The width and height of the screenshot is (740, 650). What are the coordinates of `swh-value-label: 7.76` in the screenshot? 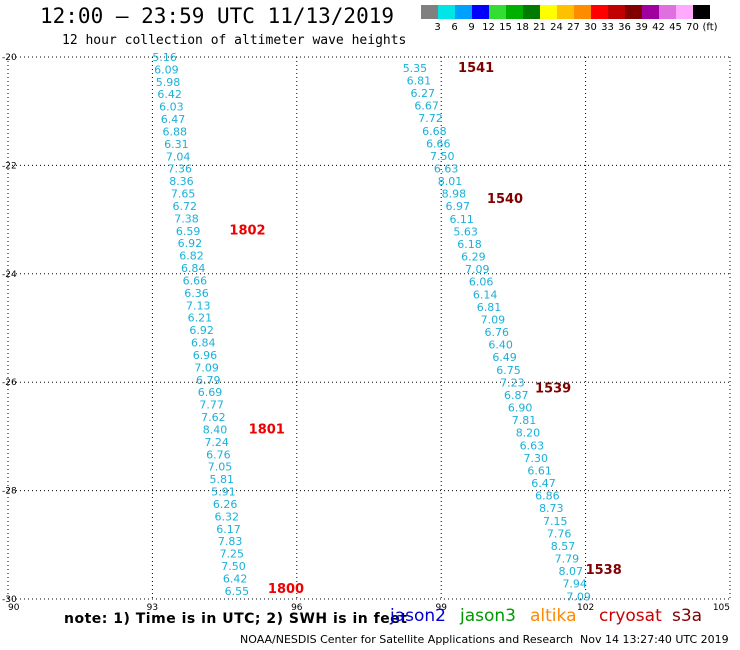 It's located at (559, 533).